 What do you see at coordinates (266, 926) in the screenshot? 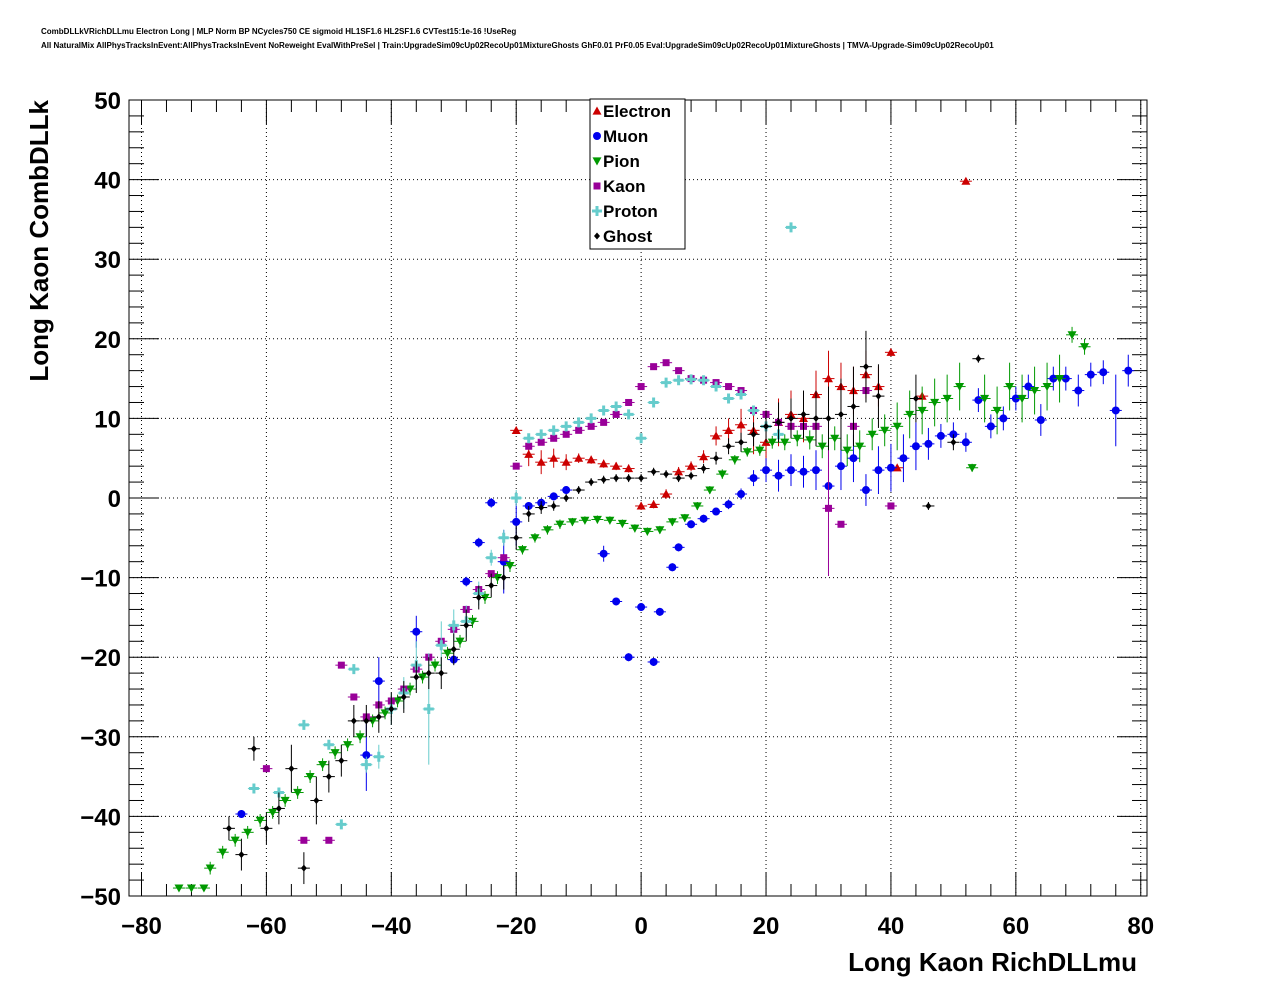
I see `x-tick-label: −60` at bounding box center [266, 926].